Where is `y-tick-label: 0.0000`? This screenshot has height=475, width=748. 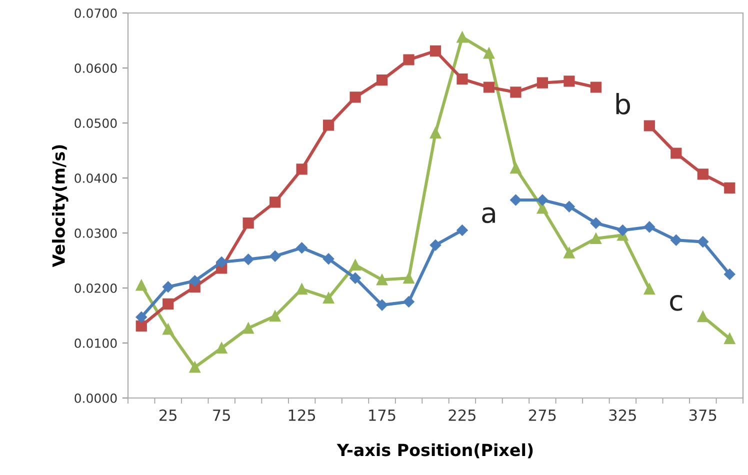 y-tick-label: 0.0000 is located at coordinates (95, 398).